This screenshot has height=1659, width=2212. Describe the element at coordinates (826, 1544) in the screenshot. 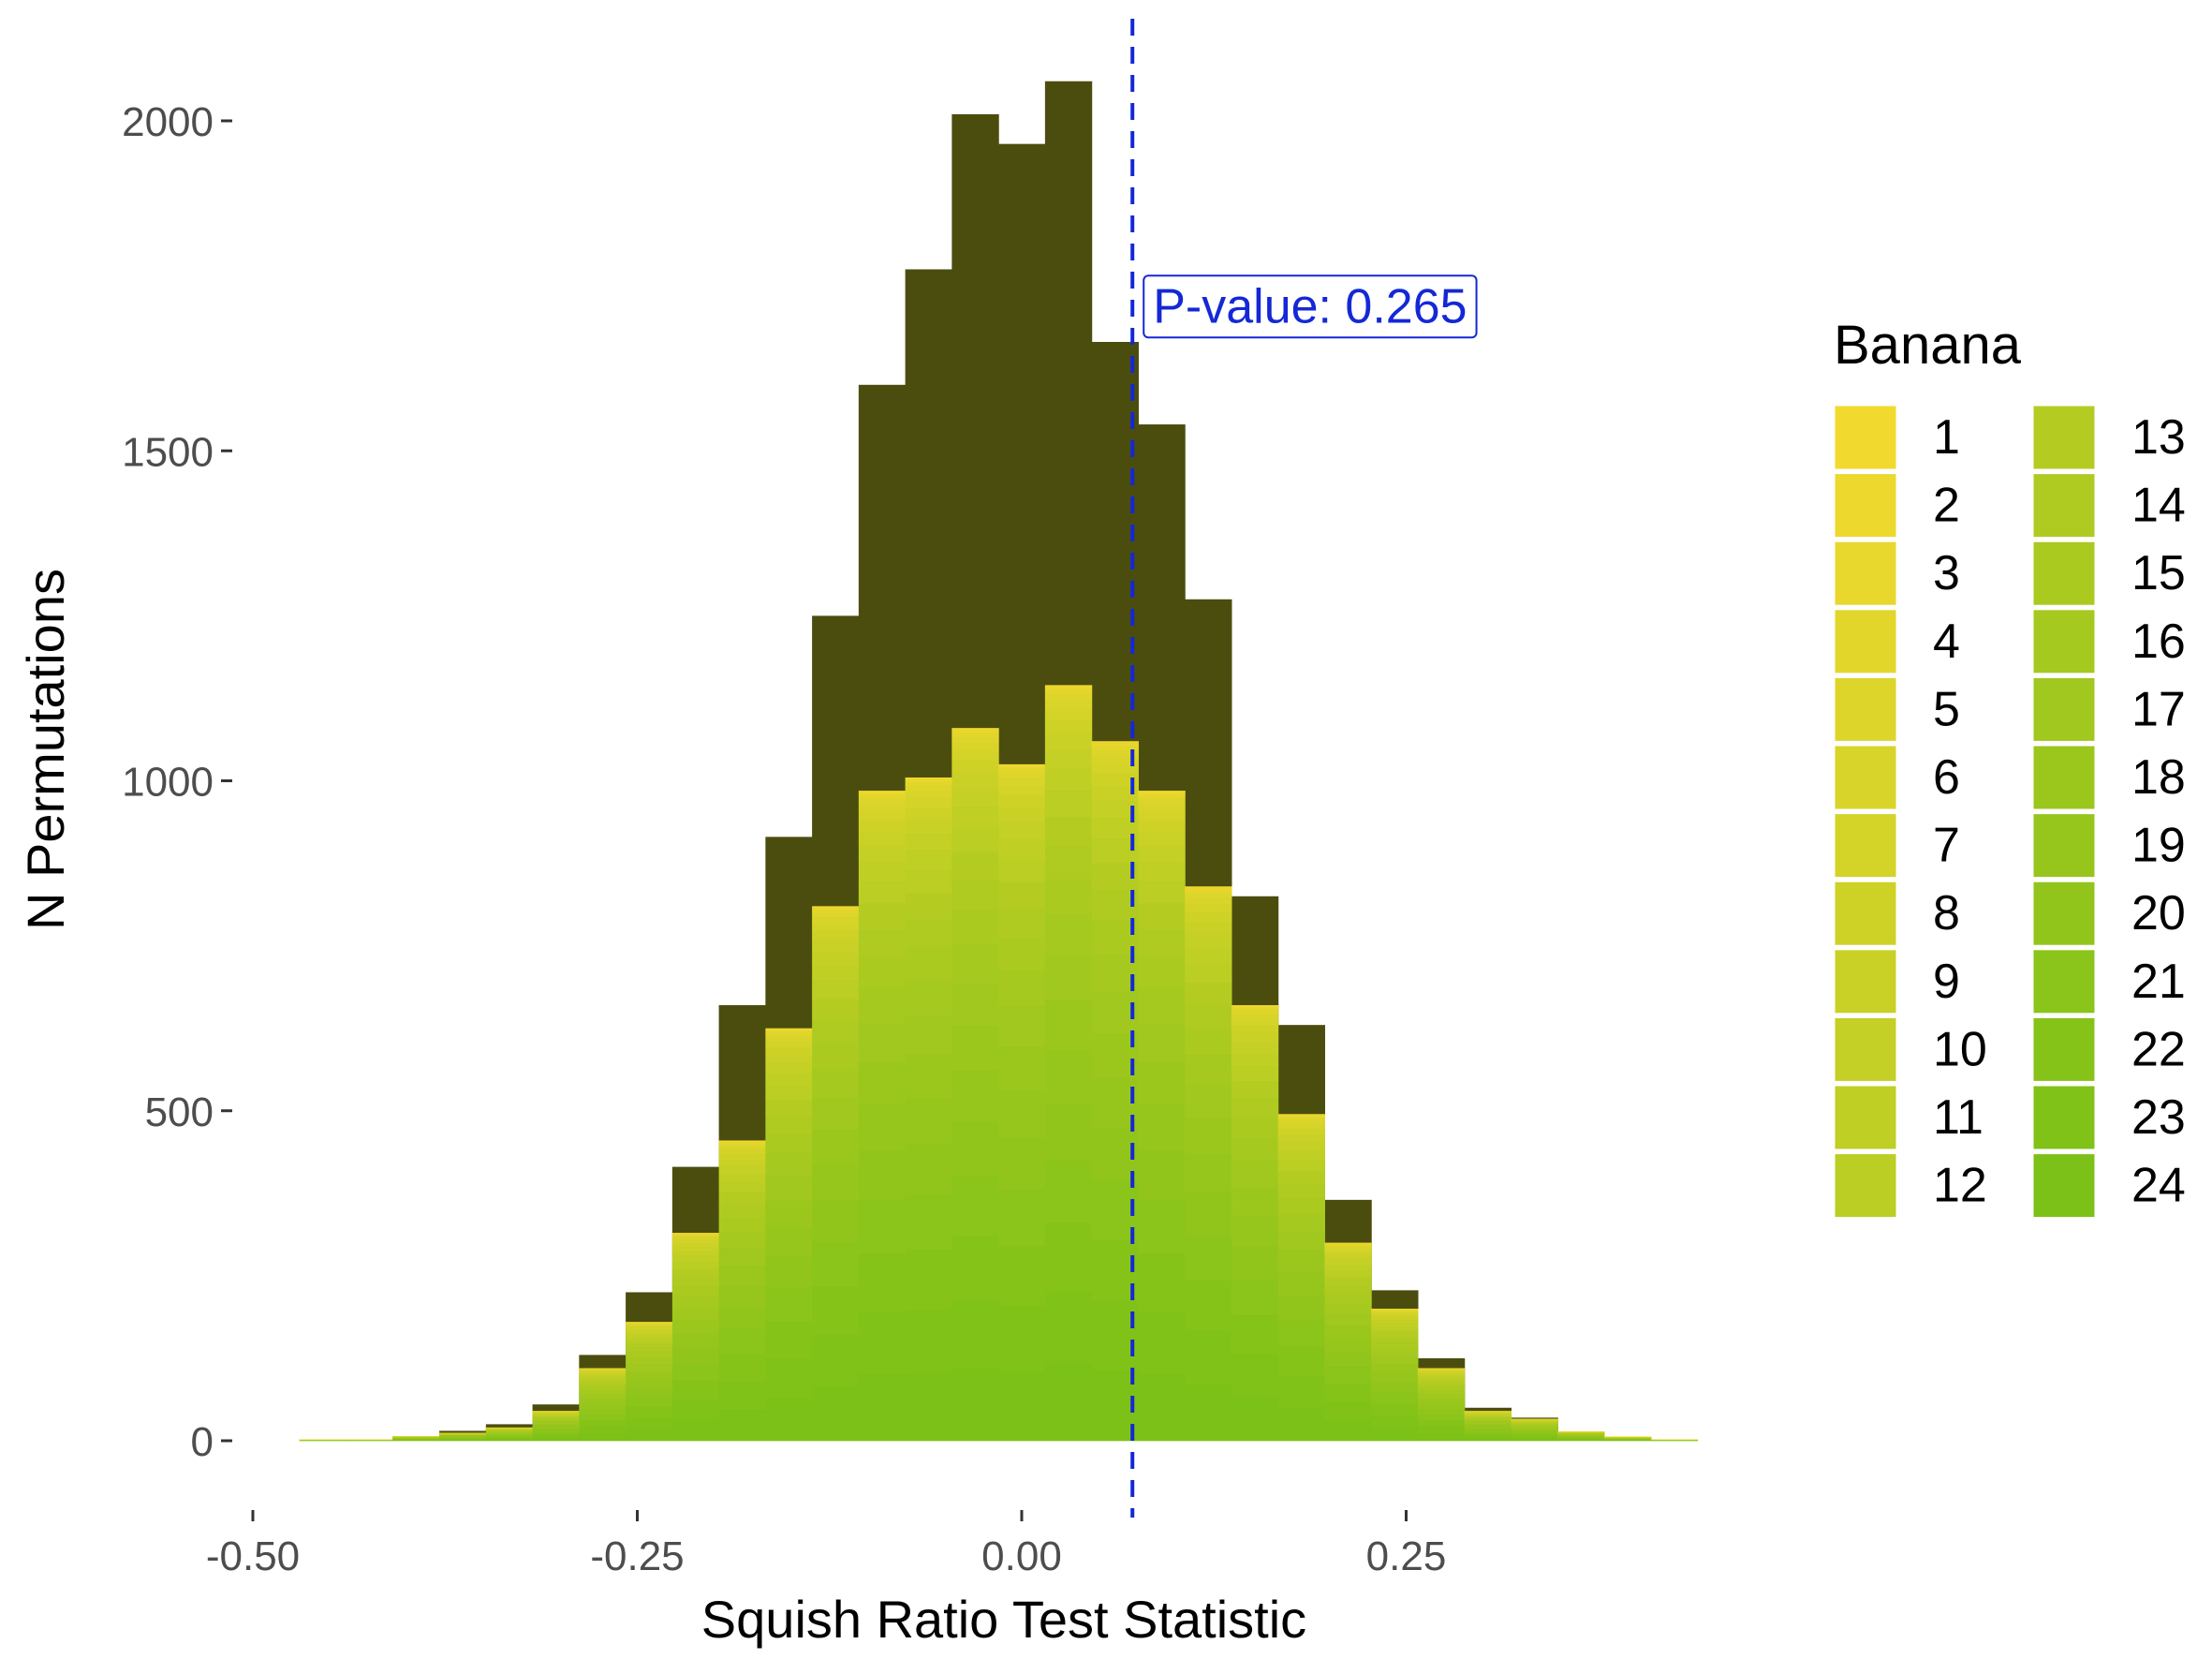

I see `x-axis: -0.50 -0.25 0.00 0.25` at that location.